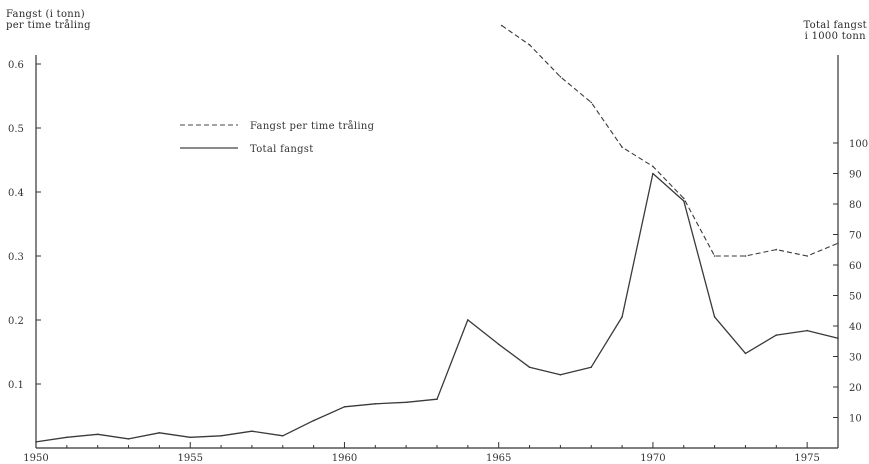 The height and width of the screenshot is (464, 869). I want to click on left-axis-title: Fangst (i tonn) per time tråling, so click(48, 20).